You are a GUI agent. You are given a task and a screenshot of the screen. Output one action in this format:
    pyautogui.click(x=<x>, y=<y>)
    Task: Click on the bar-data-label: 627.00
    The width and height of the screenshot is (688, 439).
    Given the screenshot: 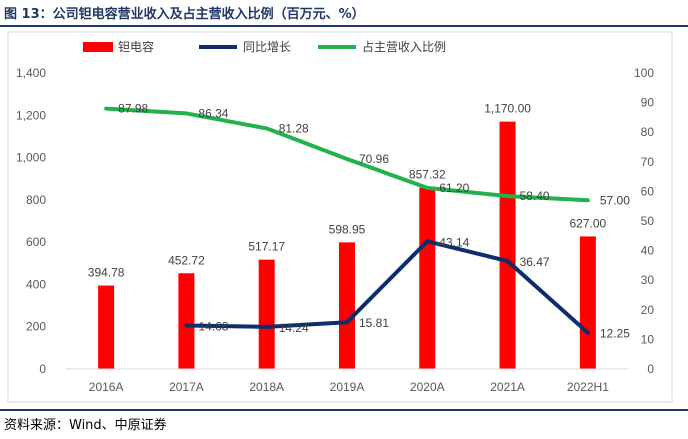 What is the action you would take?
    pyautogui.click(x=588, y=223)
    